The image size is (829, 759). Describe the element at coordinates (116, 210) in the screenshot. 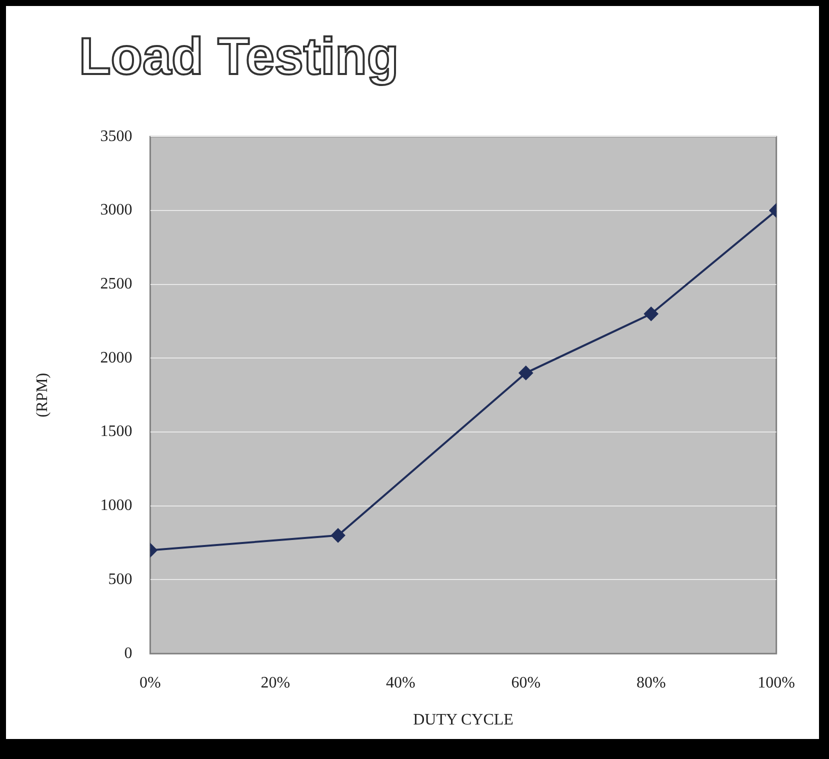

I see `y-tick-label: 3000` at that location.